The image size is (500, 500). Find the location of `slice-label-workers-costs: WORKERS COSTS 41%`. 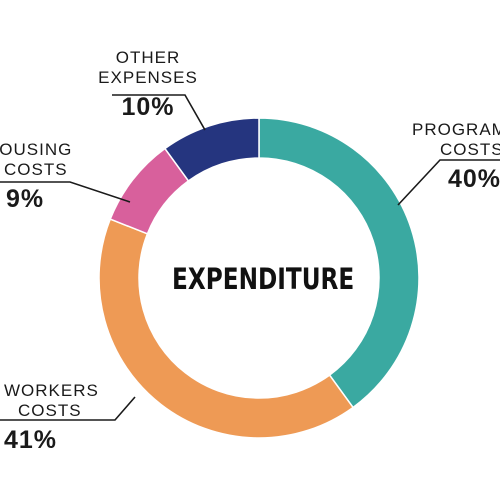

slice-label-workers-costs: WORKERS COSTS 41% is located at coordinates (51, 418).